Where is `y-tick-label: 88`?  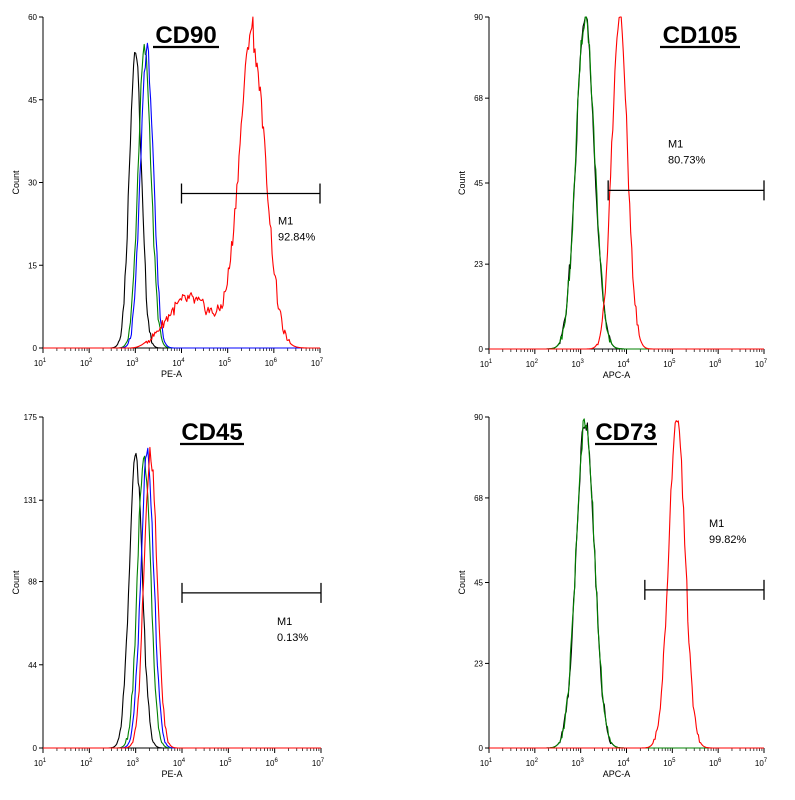 y-tick-label: 88 is located at coordinates (32, 582).